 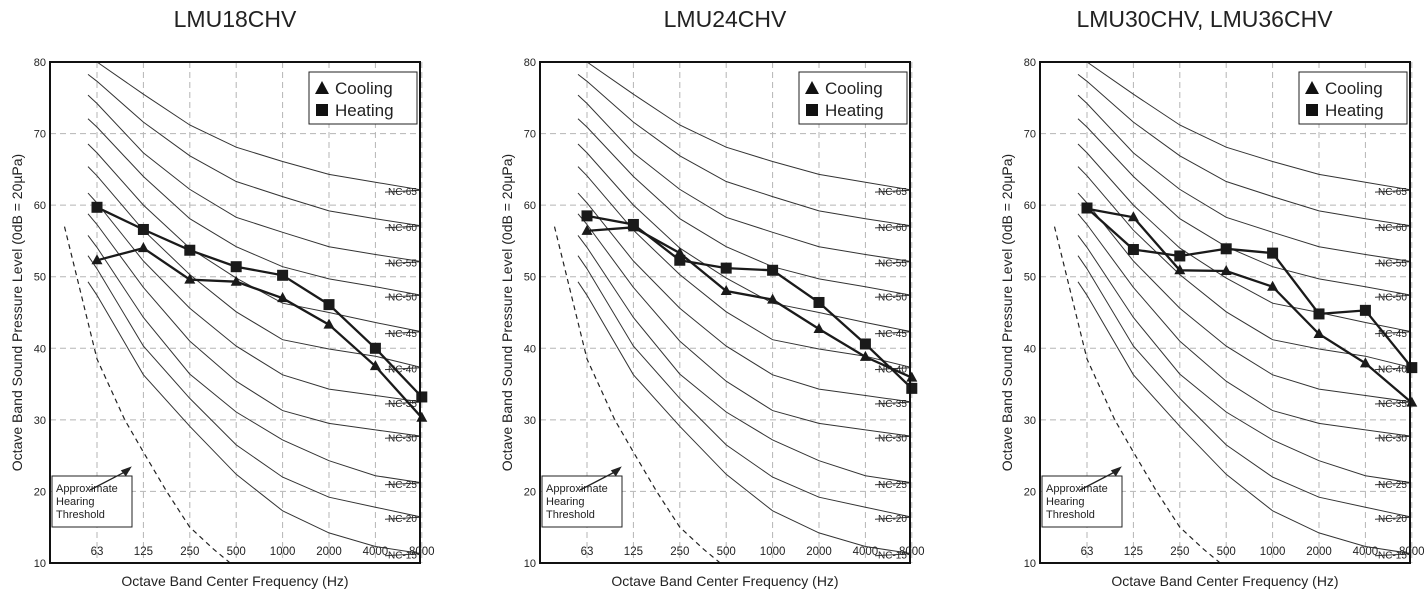 What do you see at coordinates (40, 564) in the screenshot?
I see `y-tick-label: 10` at bounding box center [40, 564].